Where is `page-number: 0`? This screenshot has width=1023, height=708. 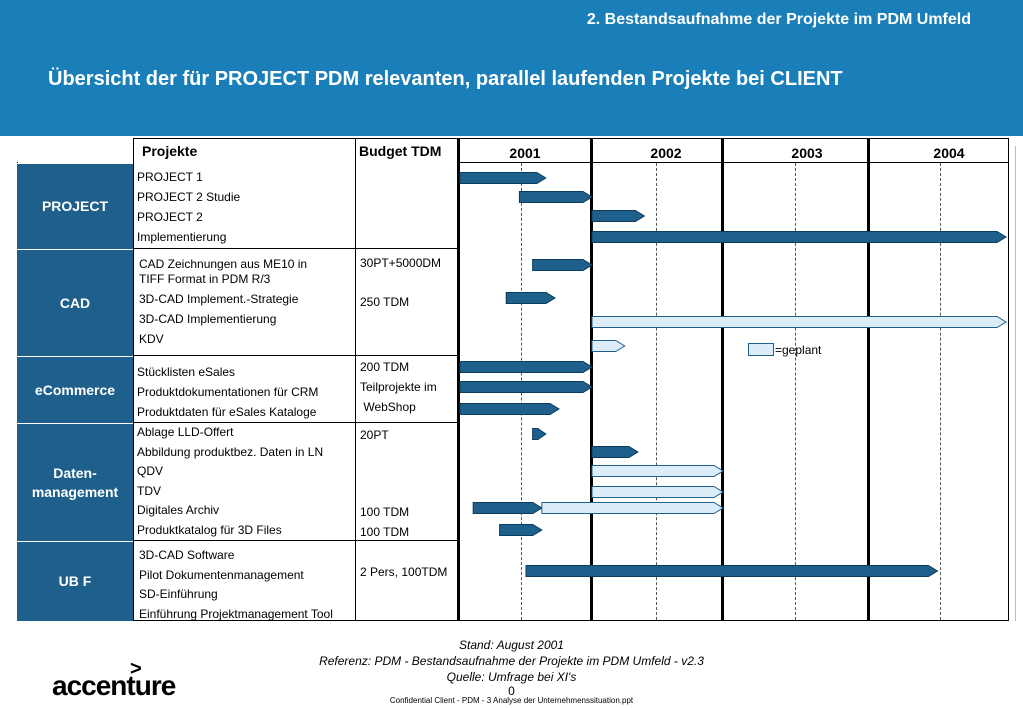
page-number: 0 is located at coordinates (511, 691).